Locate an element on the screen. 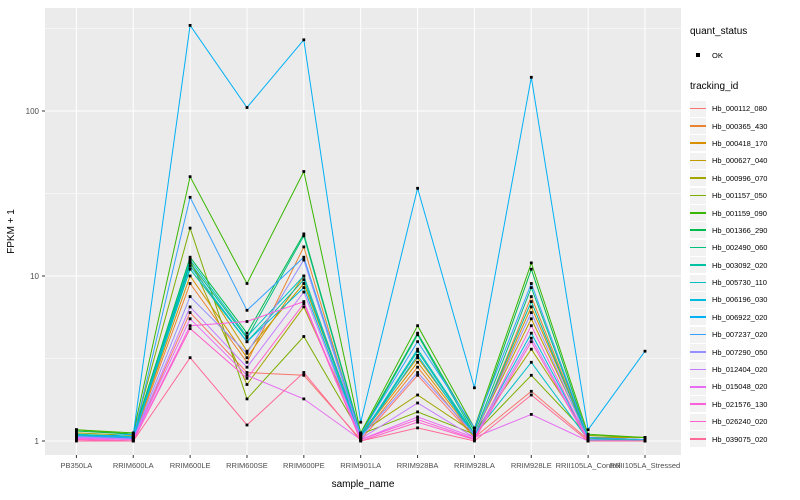  quant-ok-key is located at coordinates (698, 55).